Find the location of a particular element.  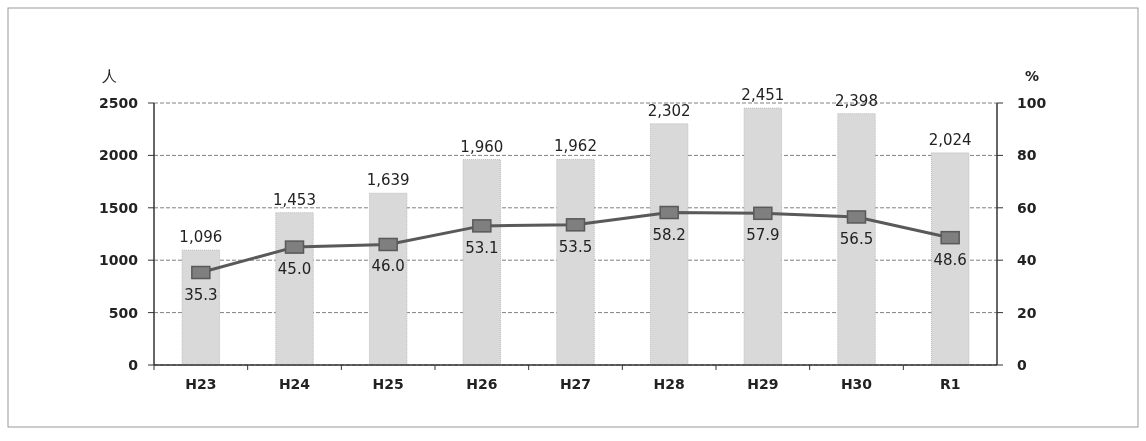

data-label: 1,096 is located at coordinates (201, 237).